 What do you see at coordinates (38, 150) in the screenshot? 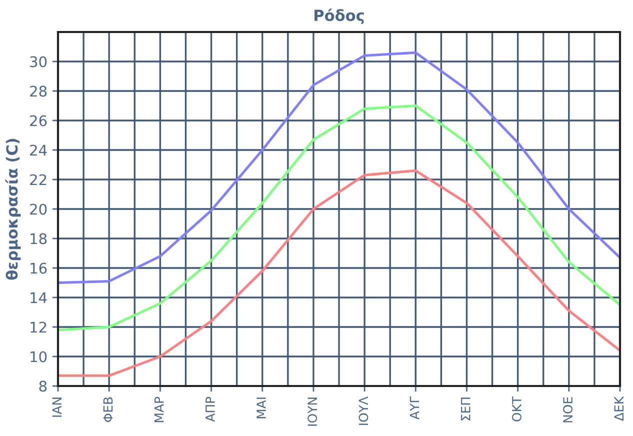
I see `y-tick-label: 24` at bounding box center [38, 150].